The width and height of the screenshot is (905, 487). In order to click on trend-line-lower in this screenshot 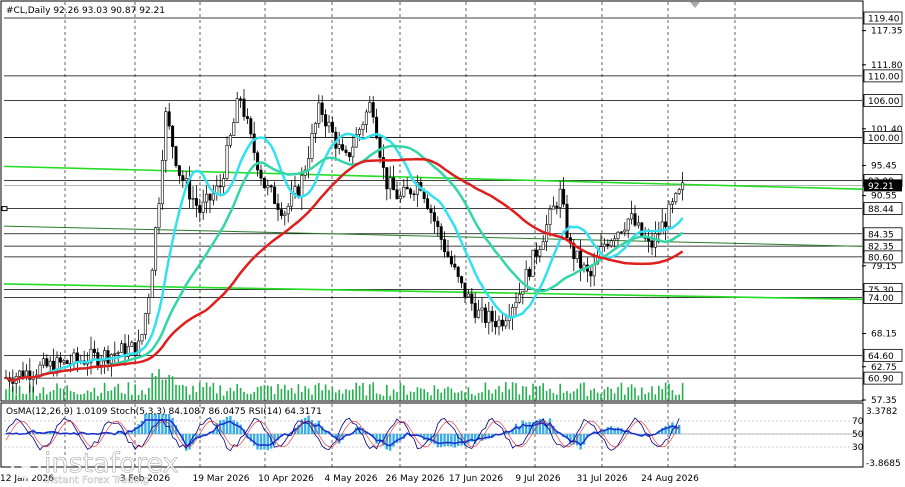, I will do `click(433, 292)`.